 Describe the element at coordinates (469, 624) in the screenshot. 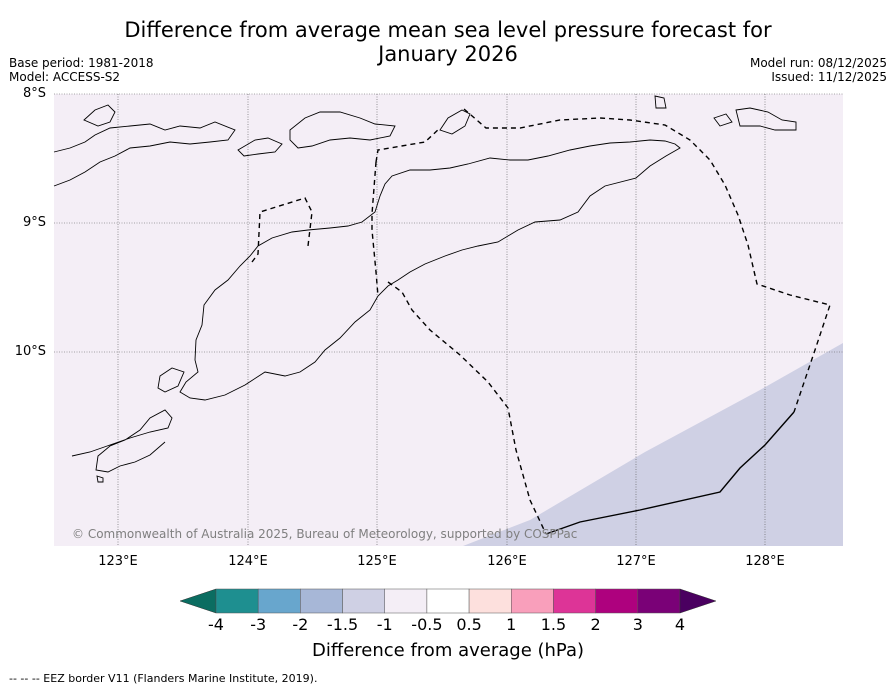

I see `colorbar-tick-label: 0.5` at that location.